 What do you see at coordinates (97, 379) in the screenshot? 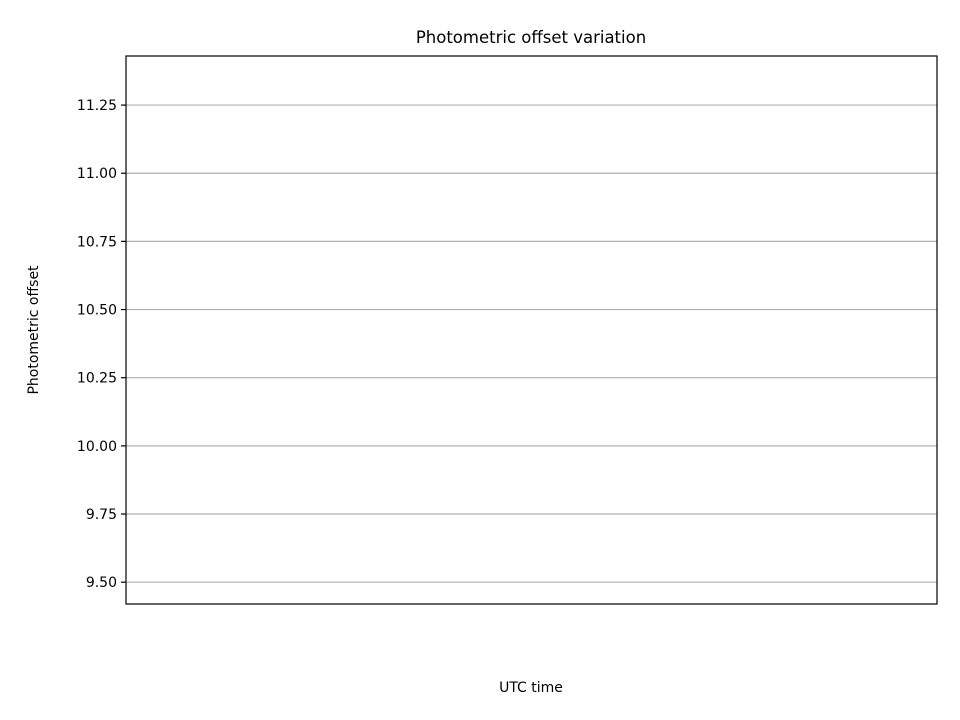
I see `y-tick-label: 10.25` at bounding box center [97, 379].